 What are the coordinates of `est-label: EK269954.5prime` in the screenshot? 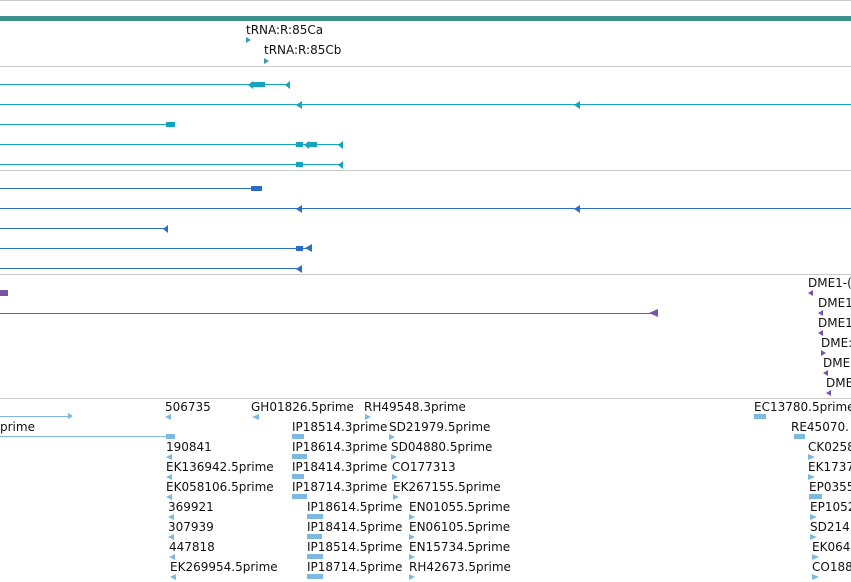 It's located at (224, 567).